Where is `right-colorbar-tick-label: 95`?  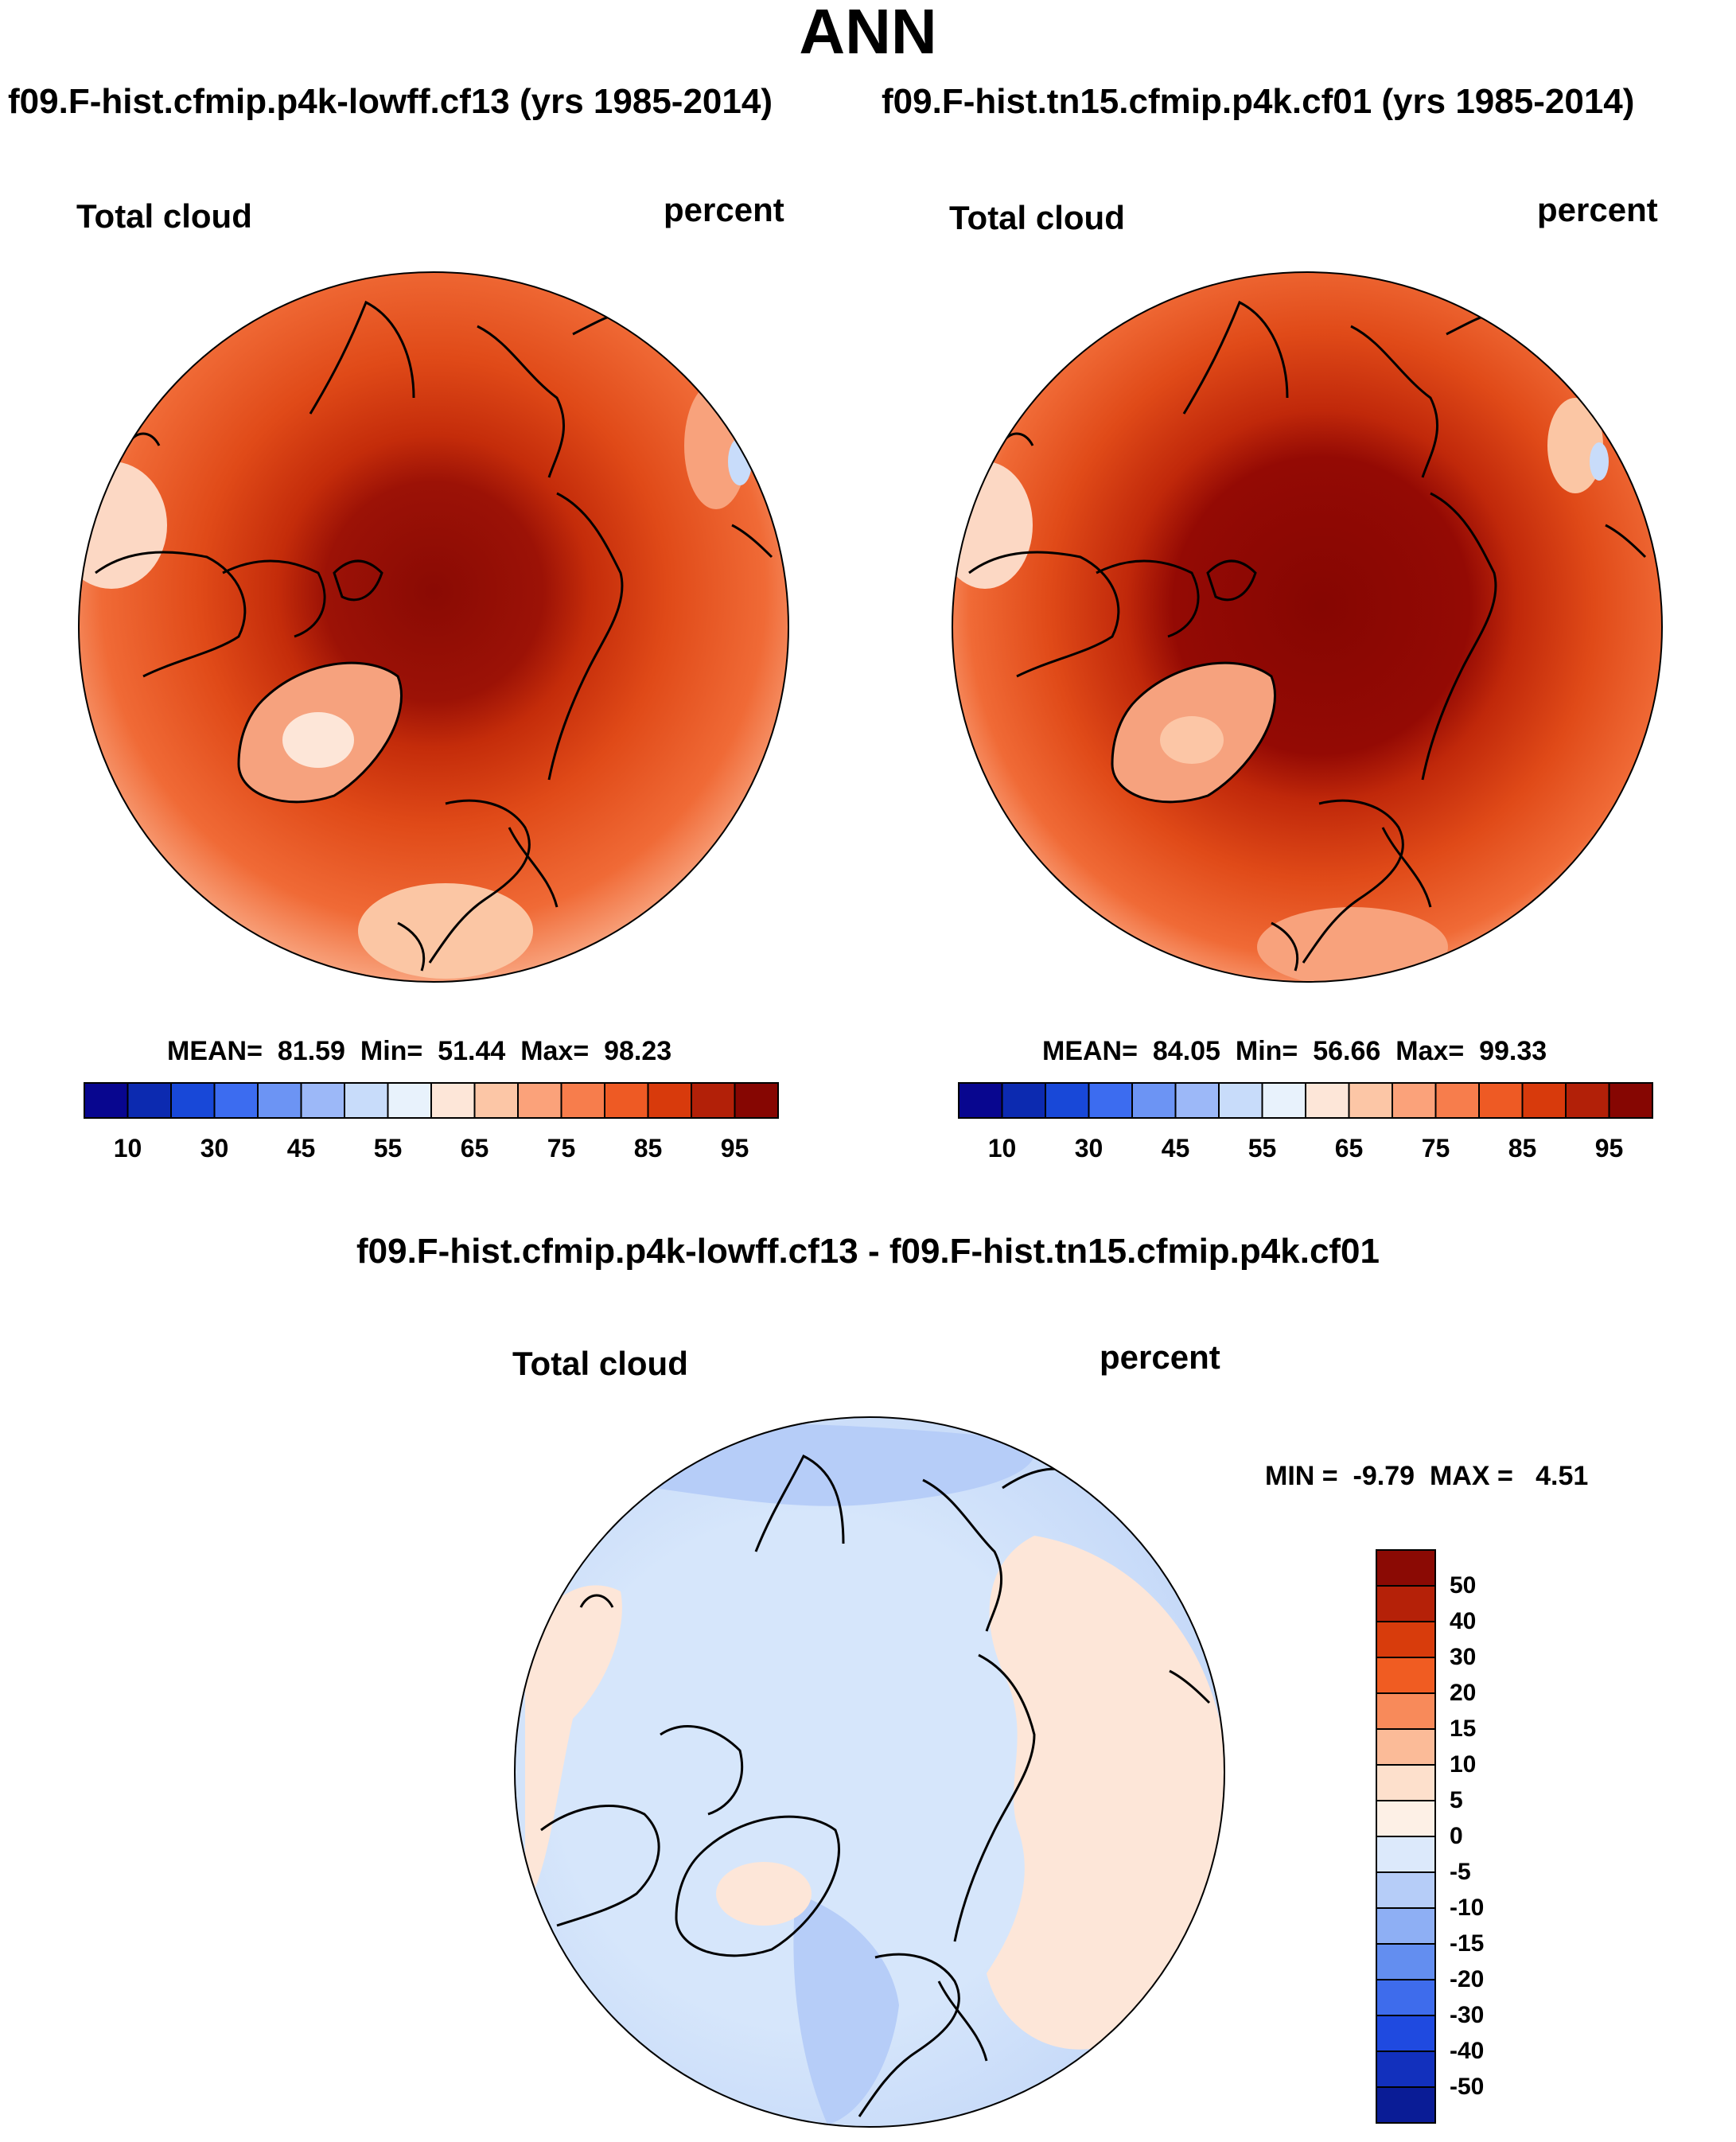
right-colorbar-tick-label: 95 is located at coordinates (1609, 1148).